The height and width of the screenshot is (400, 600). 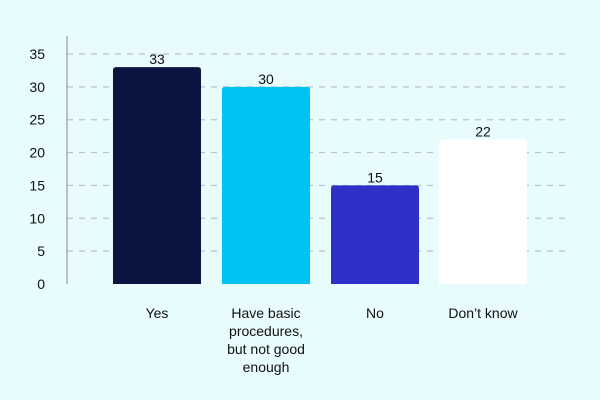 I want to click on y-tick-label: 30, so click(x=37, y=87).